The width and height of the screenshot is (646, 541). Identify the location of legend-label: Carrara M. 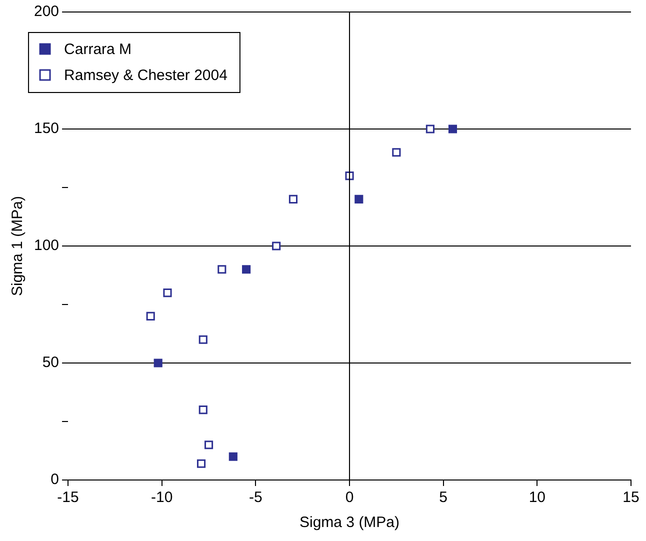
(98, 49).